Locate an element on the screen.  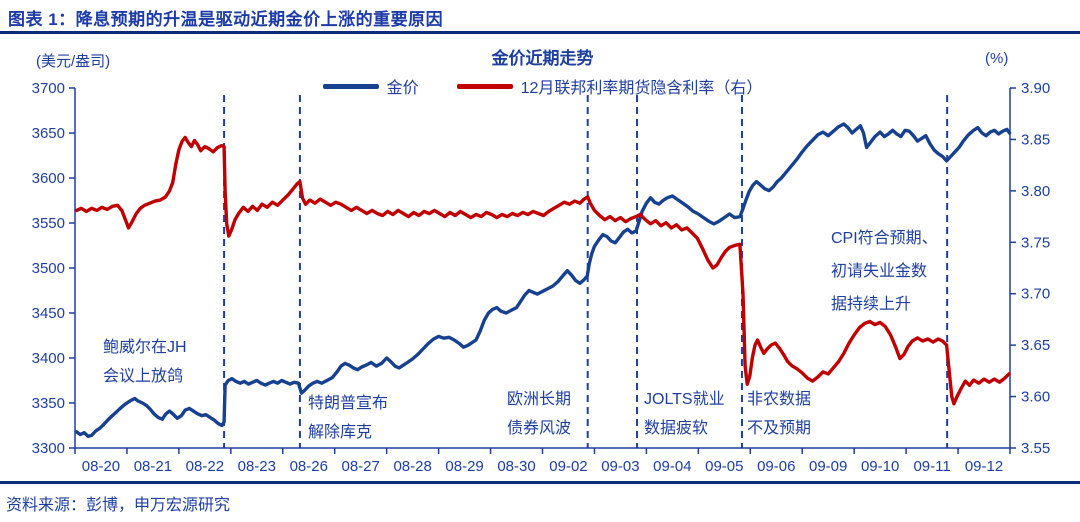
event-annotation-line: CPI符合预期、 is located at coordinates (884, 238).